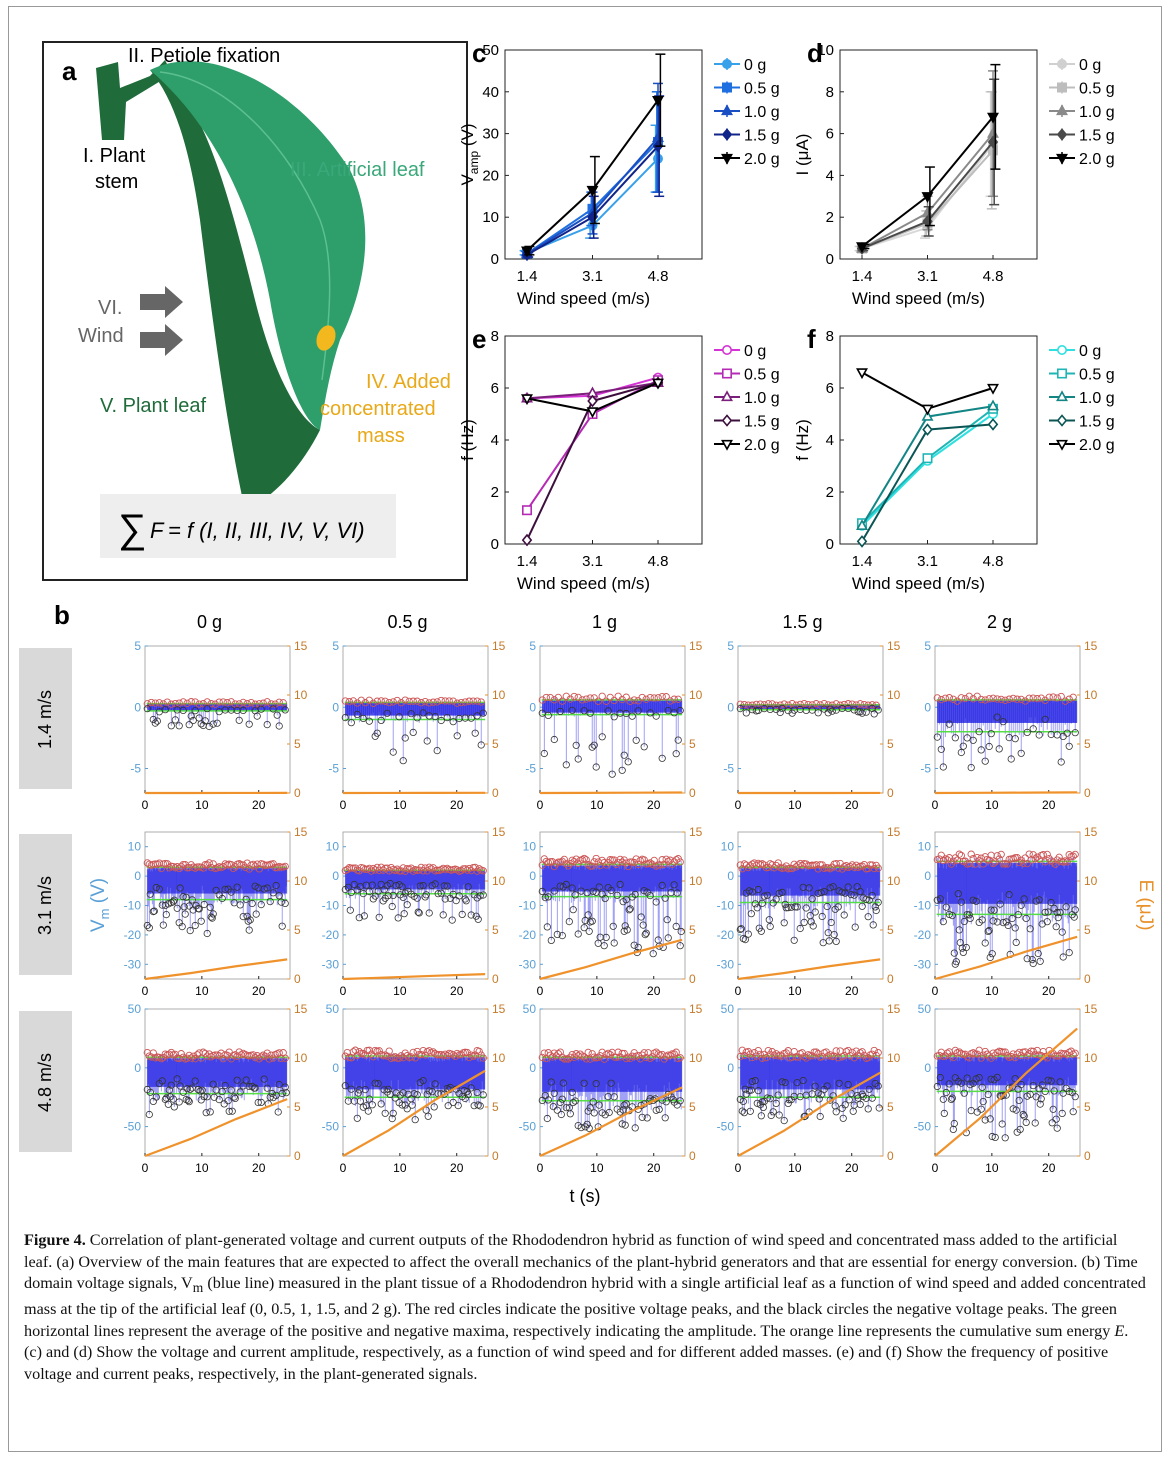 This screenshot has width=1170, height=1459. Describe the element at coordinates (415, 905) in the screenshot. I see `cell-frame` at that location.